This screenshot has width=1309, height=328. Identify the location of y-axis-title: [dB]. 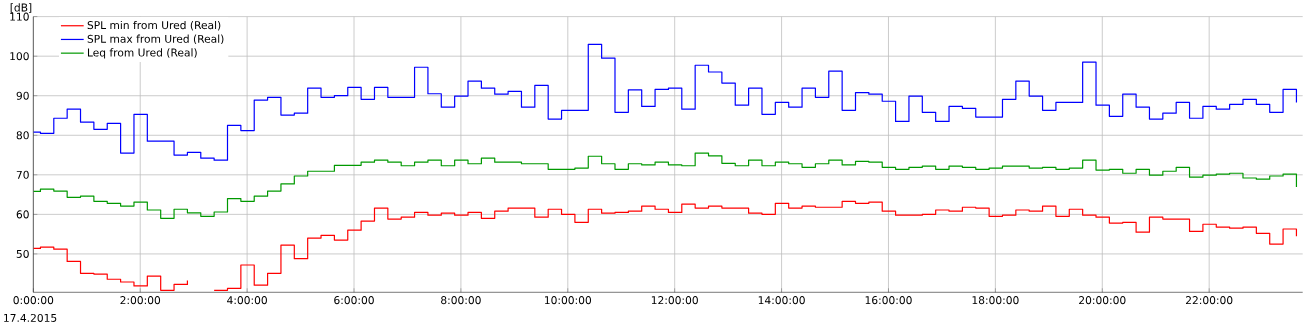
(21, 8).